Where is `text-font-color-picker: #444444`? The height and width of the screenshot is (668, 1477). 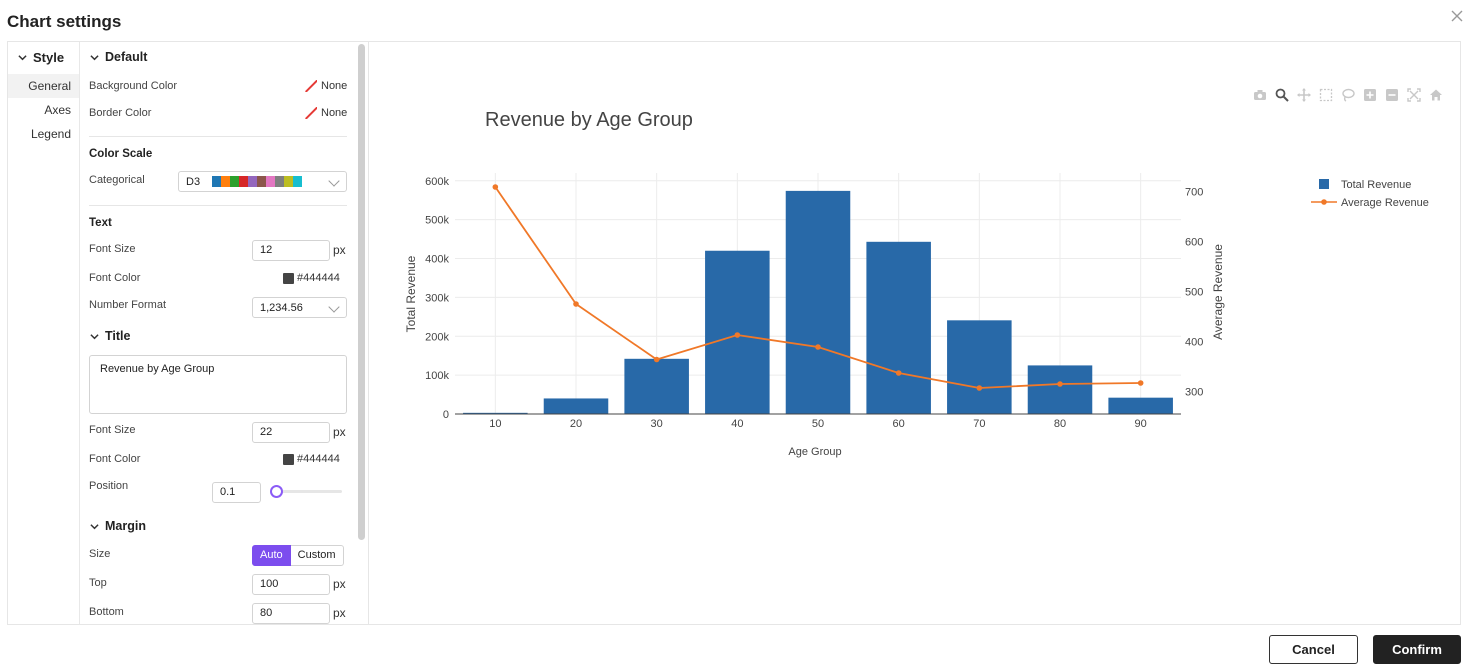
text-font-color-picker: #444444 is located at coordinates (311, 278).